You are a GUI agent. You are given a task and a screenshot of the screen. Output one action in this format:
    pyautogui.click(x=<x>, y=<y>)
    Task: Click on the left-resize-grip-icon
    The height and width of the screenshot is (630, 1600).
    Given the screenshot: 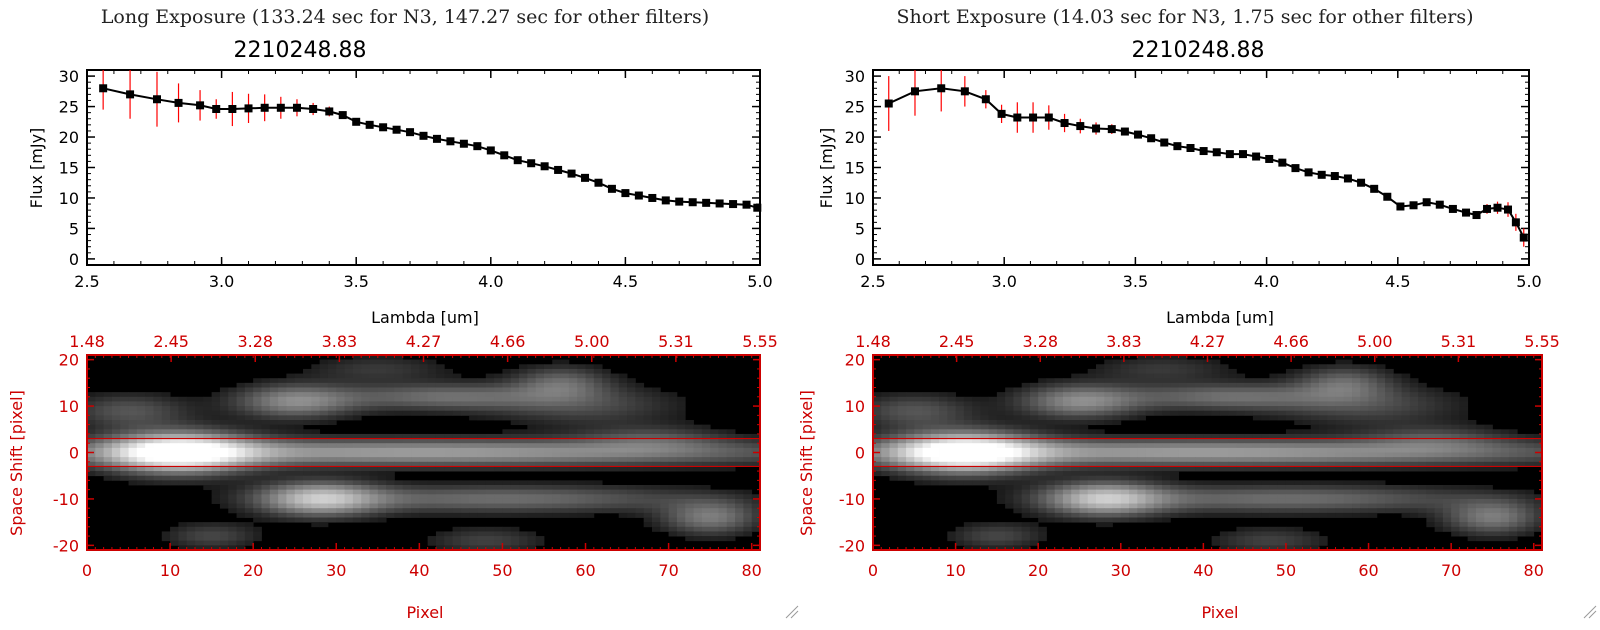 What is the action you would take?
    pyautogui.click(x=792, y=612)
    